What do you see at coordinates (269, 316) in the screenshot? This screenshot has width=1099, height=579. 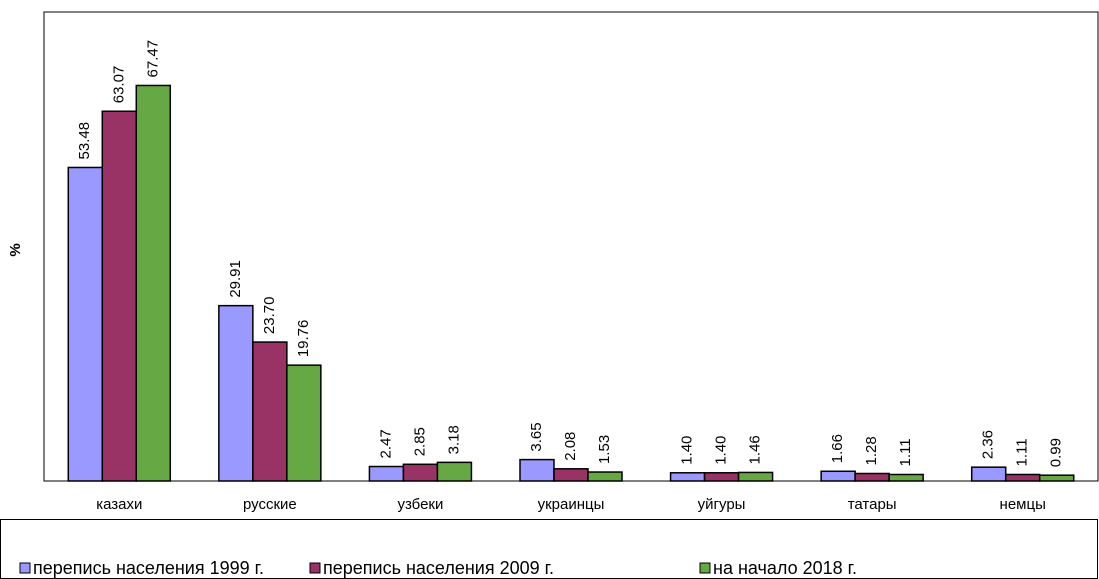 I see `data-label: 23.70` at bounding box center [269, 316].